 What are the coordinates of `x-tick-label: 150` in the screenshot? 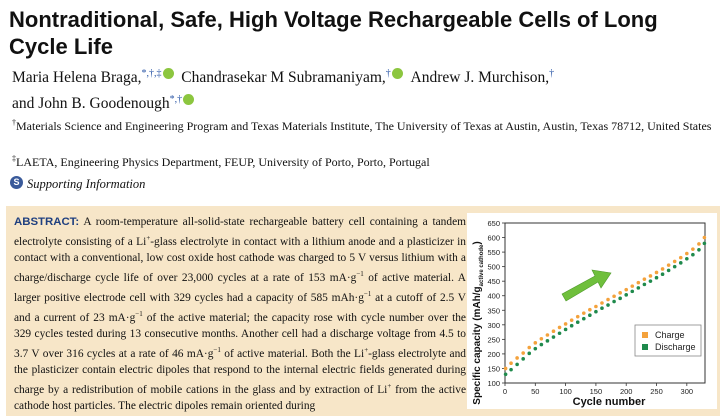 It's located at (596, 391).